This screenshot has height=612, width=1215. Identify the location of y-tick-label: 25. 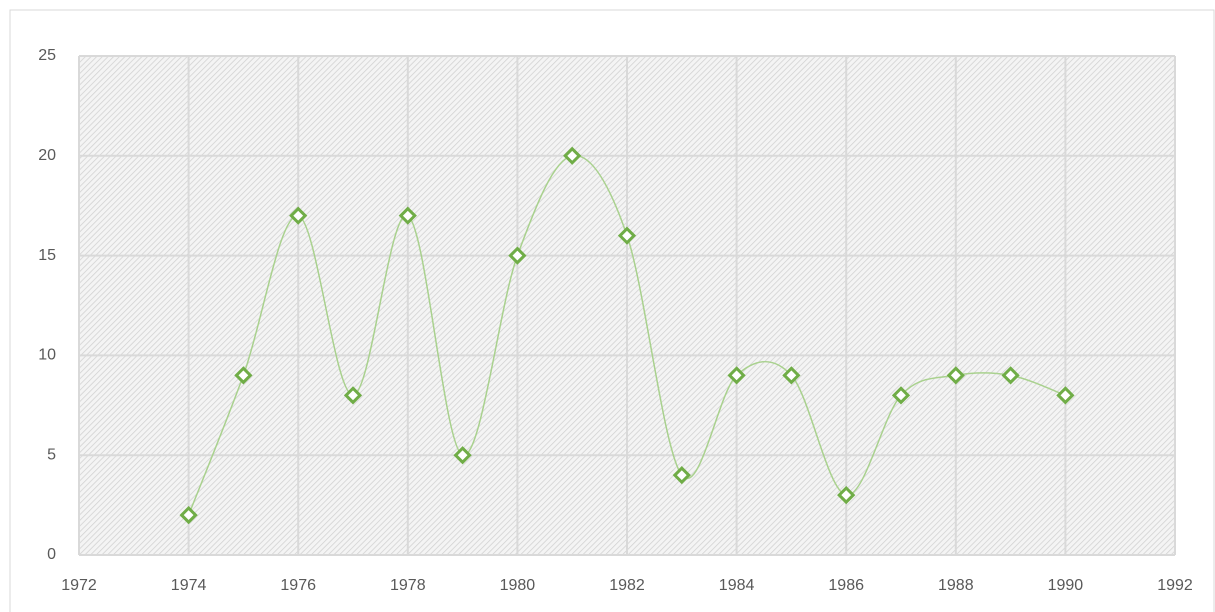
(47, 55).